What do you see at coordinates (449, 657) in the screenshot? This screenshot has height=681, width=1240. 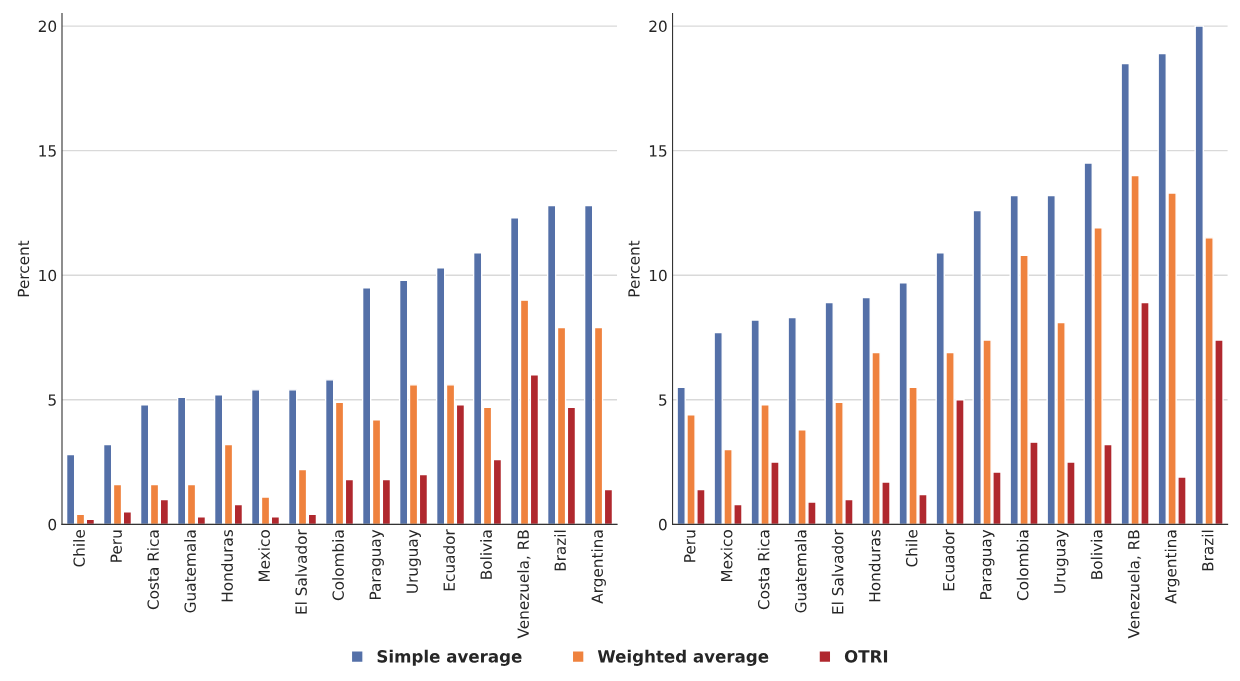 I see `legend-label: Simple average` at bounding box center [449, 657].